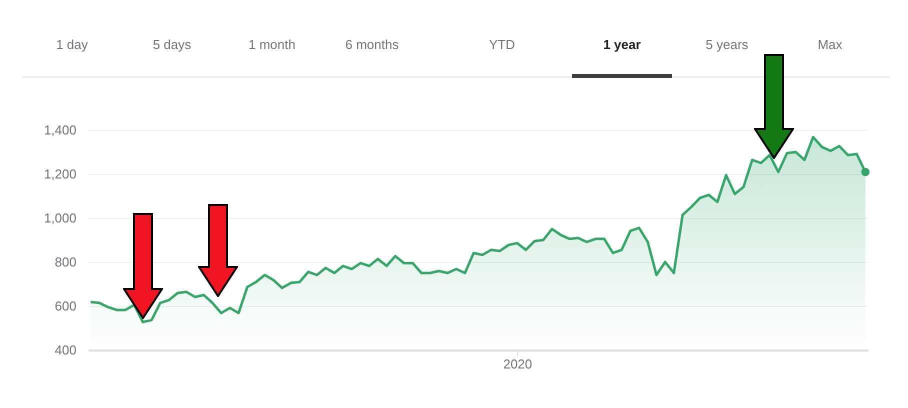 The height and width of the screenshot is (408, 908). I want to click on y-tick-label: 600, so click(65, 306).